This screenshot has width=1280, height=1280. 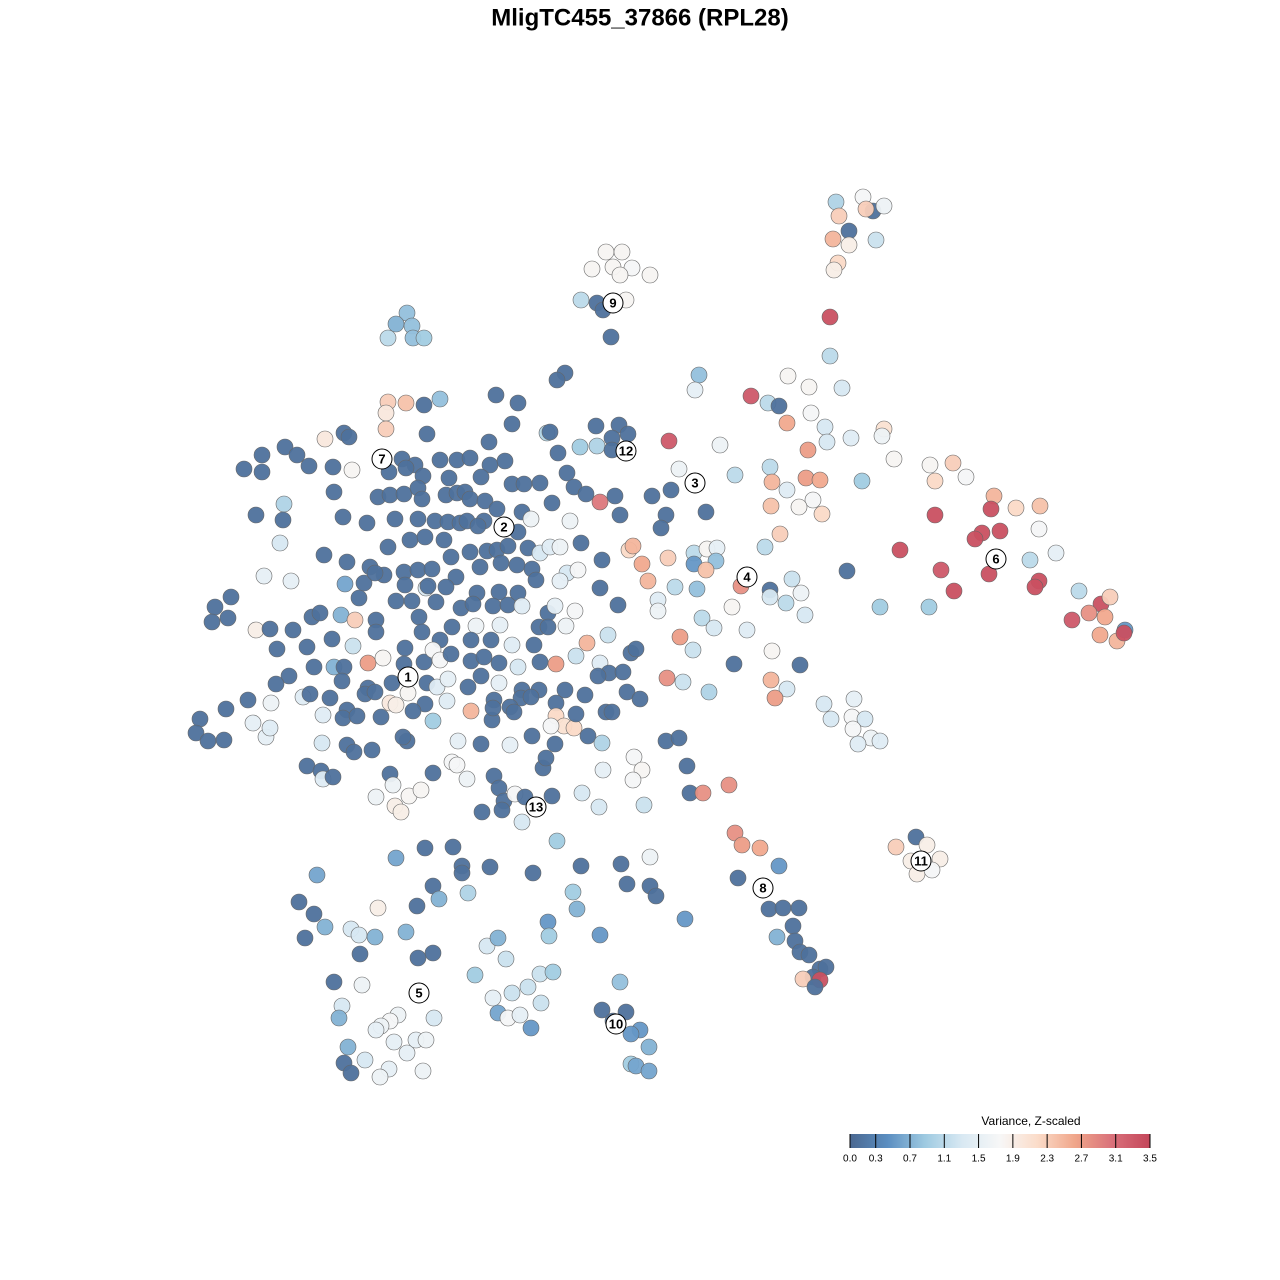 What do you see at coordinates (626, 450) in the screenshot?
I see `cluster-label: 12` at bounding box center [626, 450].